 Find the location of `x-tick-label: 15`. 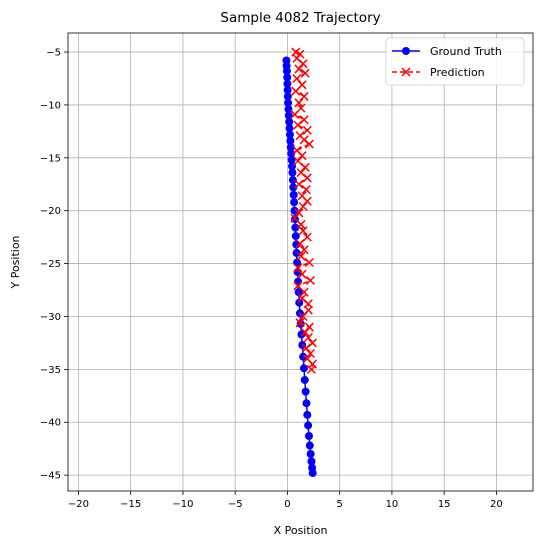

x-tick-label: 15 is located at coordinates (444, 504).